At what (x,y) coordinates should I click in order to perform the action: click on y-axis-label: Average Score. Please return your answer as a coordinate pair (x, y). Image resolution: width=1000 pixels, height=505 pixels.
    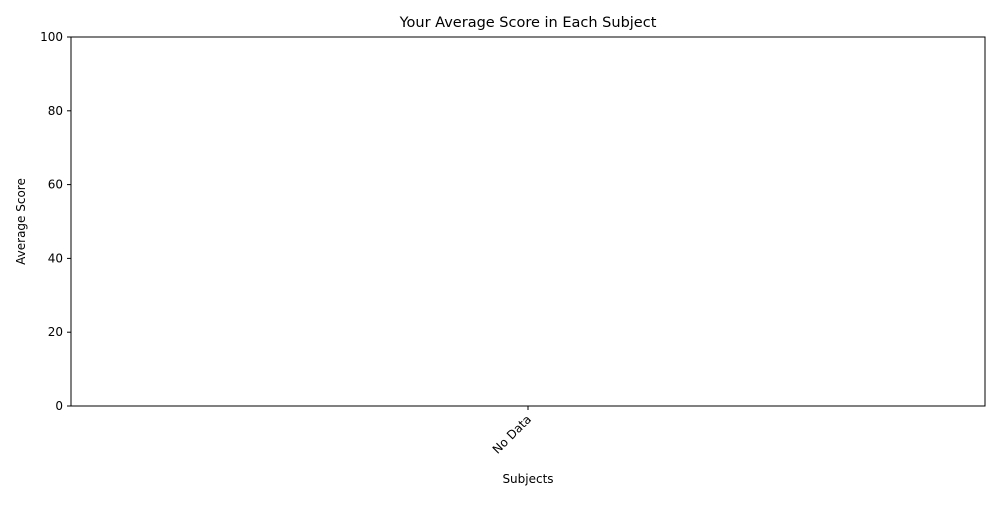
    Looking at the image, I should click on (21, 221).